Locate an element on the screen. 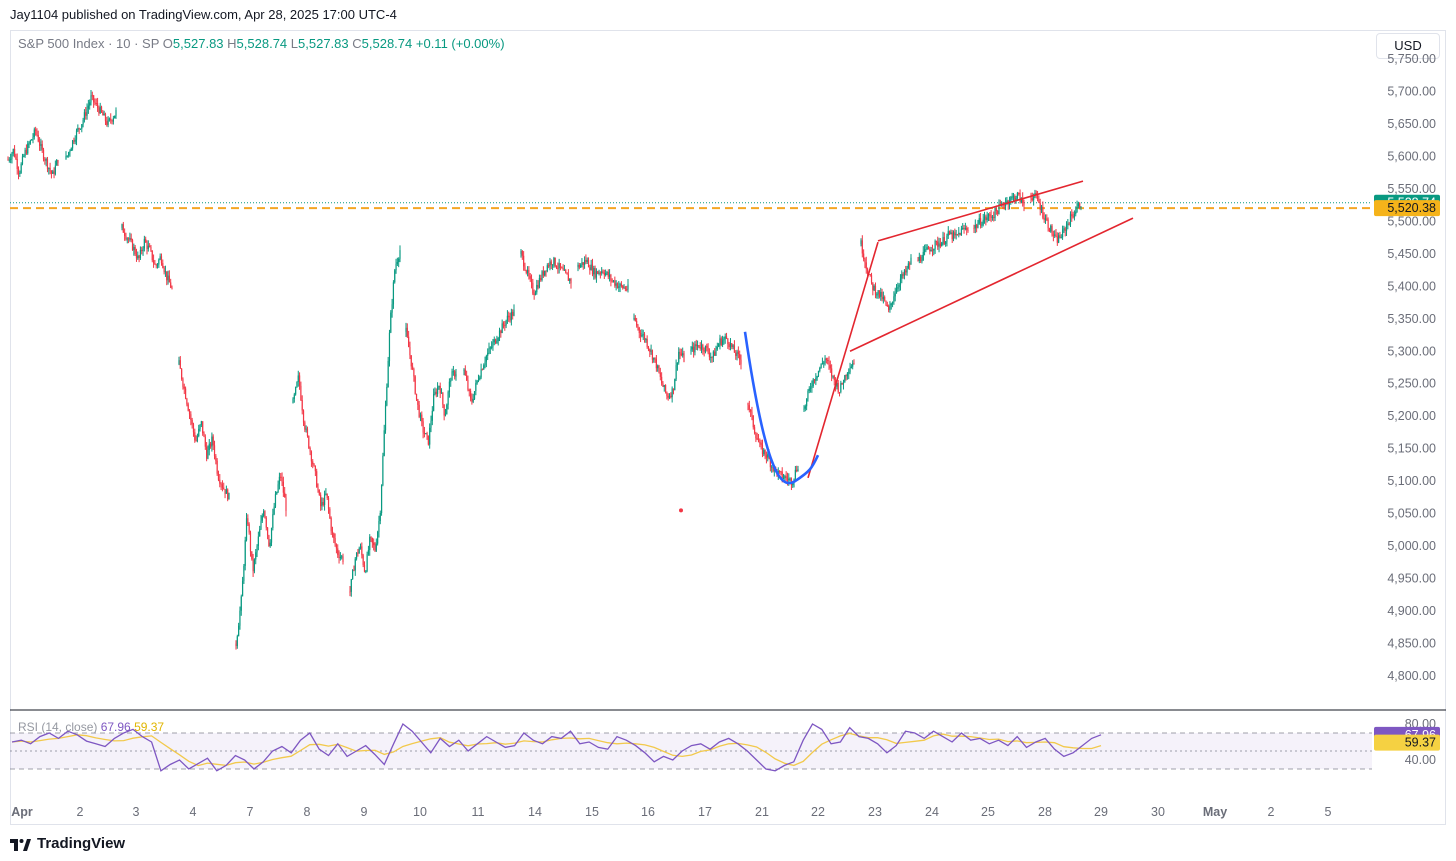  rounded-bottom-curve is located at coordinates (781, 408).